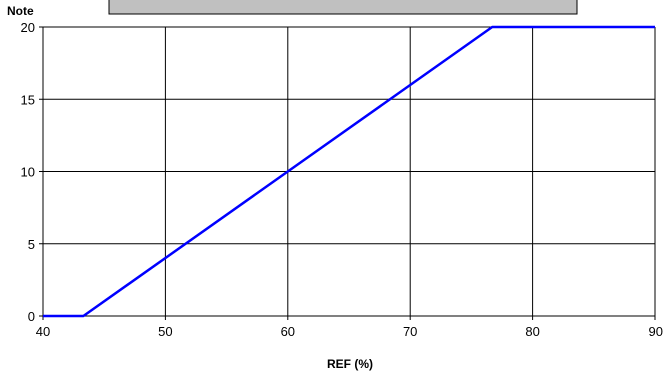  I want to click on x-tick-label-40: 40, so click(43, 331).